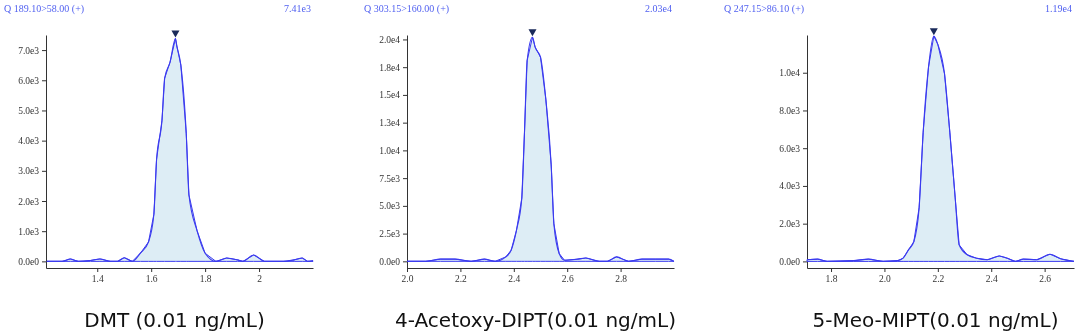 The height and width of the screenshot is (336, 1080). I want to click on y-tick-label: 7.0e3, so click(29, 50).